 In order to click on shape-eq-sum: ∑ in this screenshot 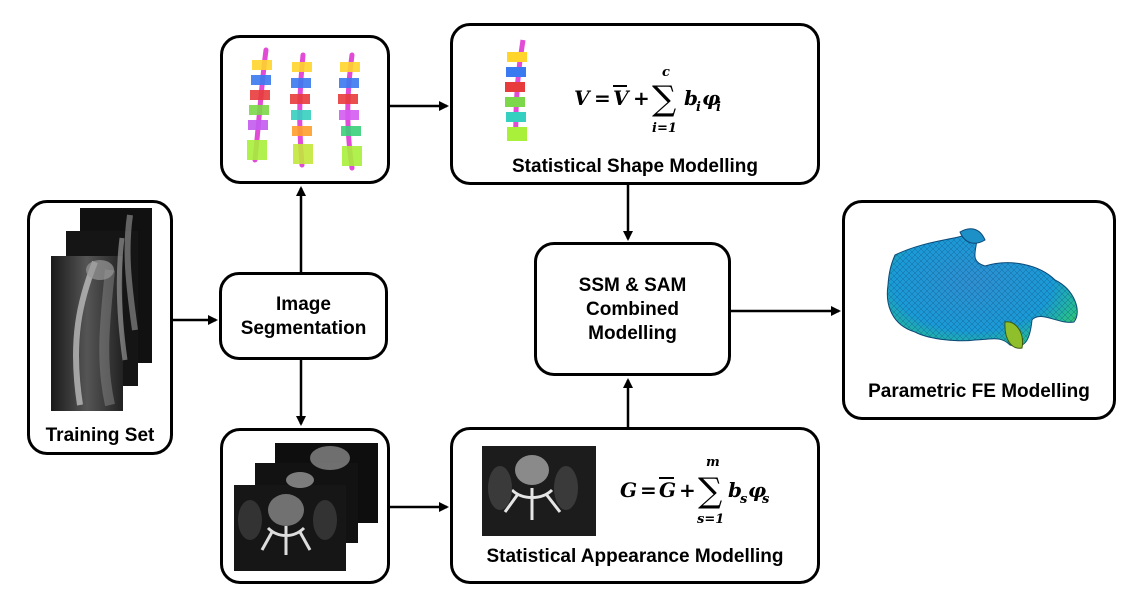, I will do `click(664, 99)`.